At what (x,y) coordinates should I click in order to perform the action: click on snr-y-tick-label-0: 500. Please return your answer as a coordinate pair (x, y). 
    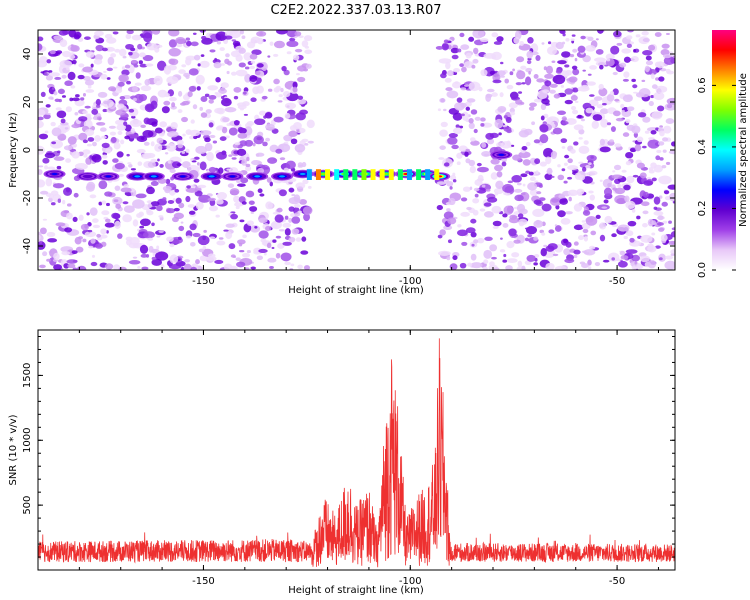
    Looking at the image, I should click on (27, 505).